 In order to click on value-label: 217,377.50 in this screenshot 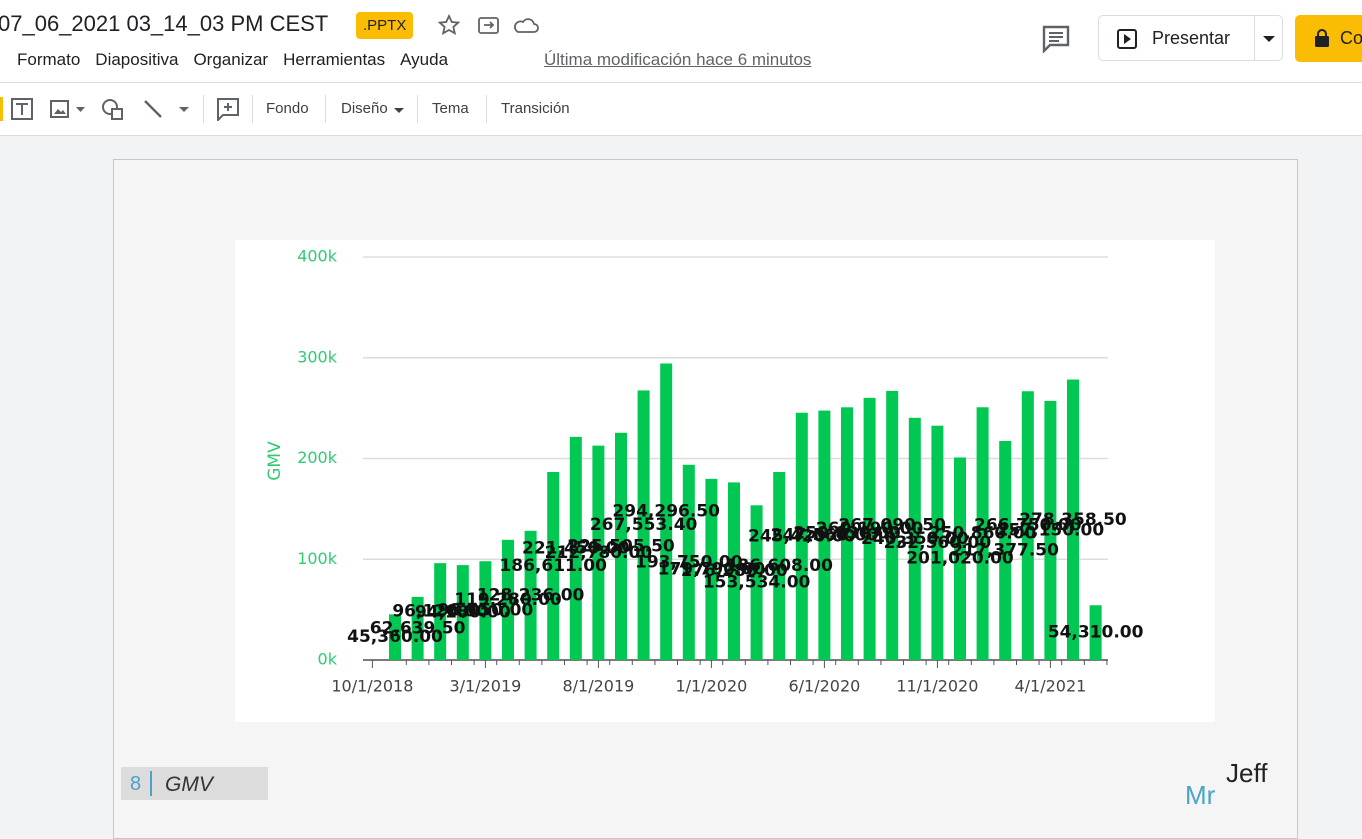, I will do `click(1005, 550)`.